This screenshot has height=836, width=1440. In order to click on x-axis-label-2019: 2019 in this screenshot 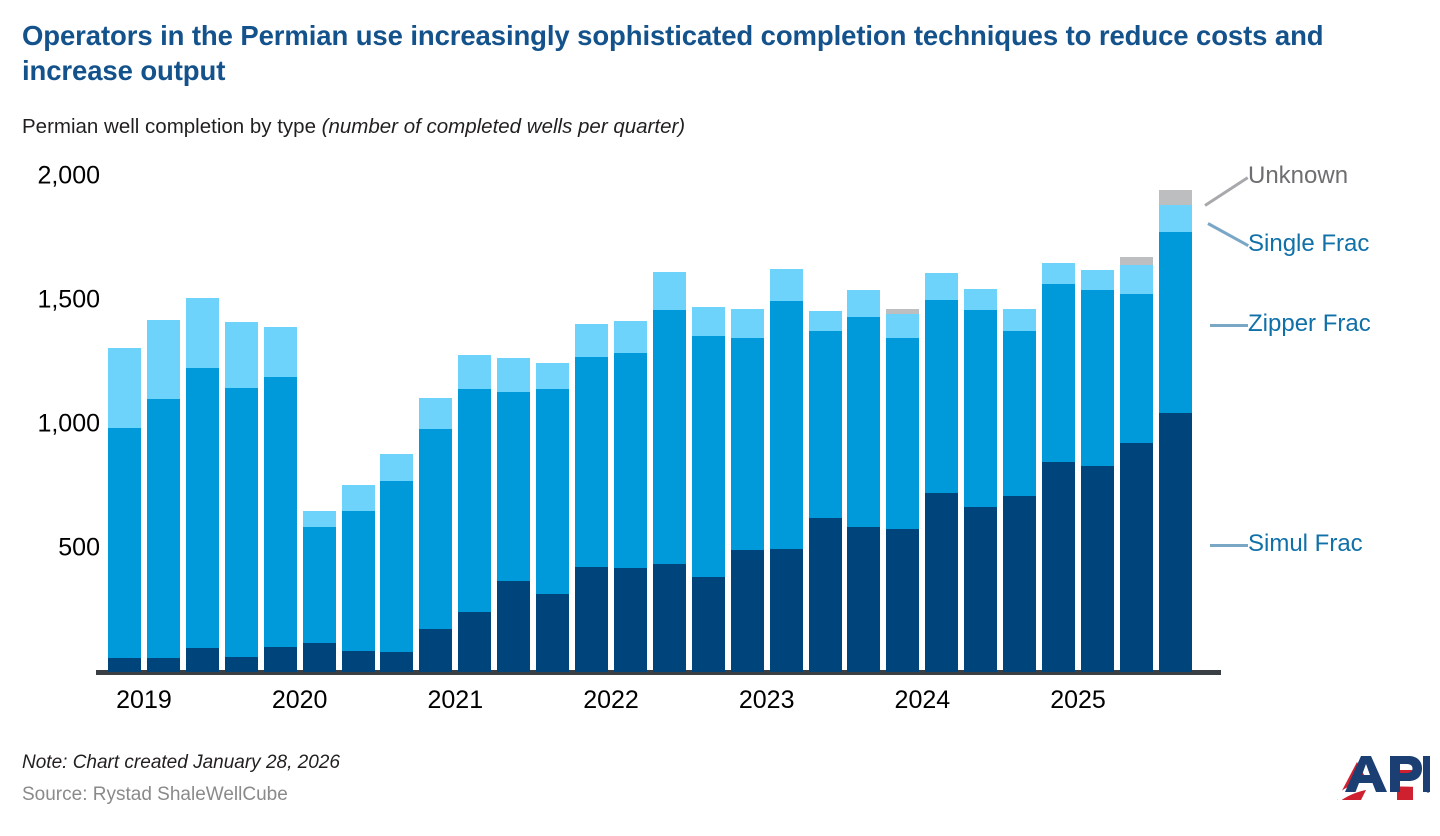, I will do `click(144, 700)`.